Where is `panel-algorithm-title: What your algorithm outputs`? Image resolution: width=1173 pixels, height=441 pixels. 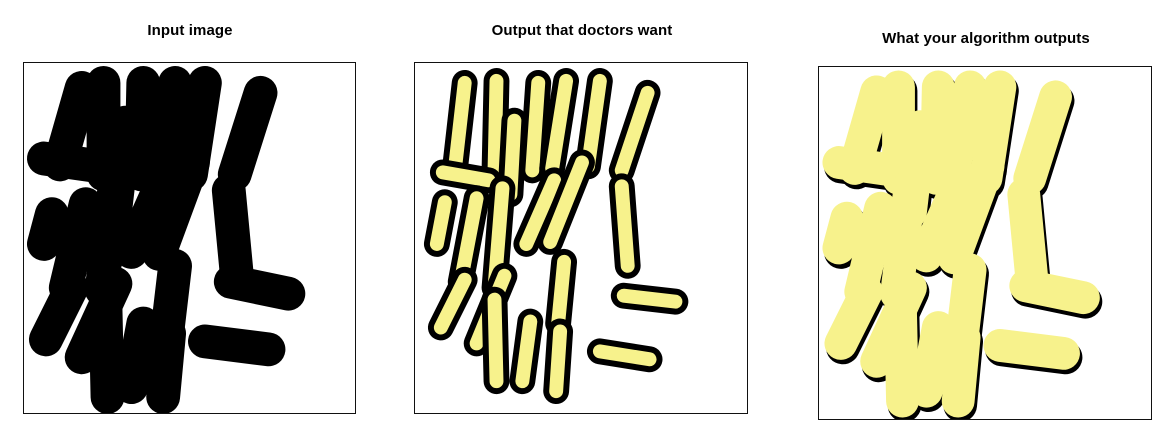
panel-algorithm-title: What your algorithm outputs is located at coordinates (986, 38).